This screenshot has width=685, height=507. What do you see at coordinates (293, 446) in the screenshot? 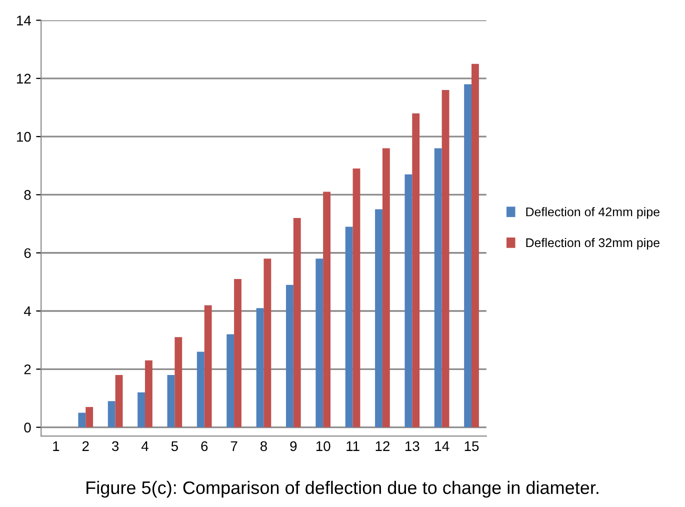
I see `x-tick-label: 9` at bounding box center [293, 446].